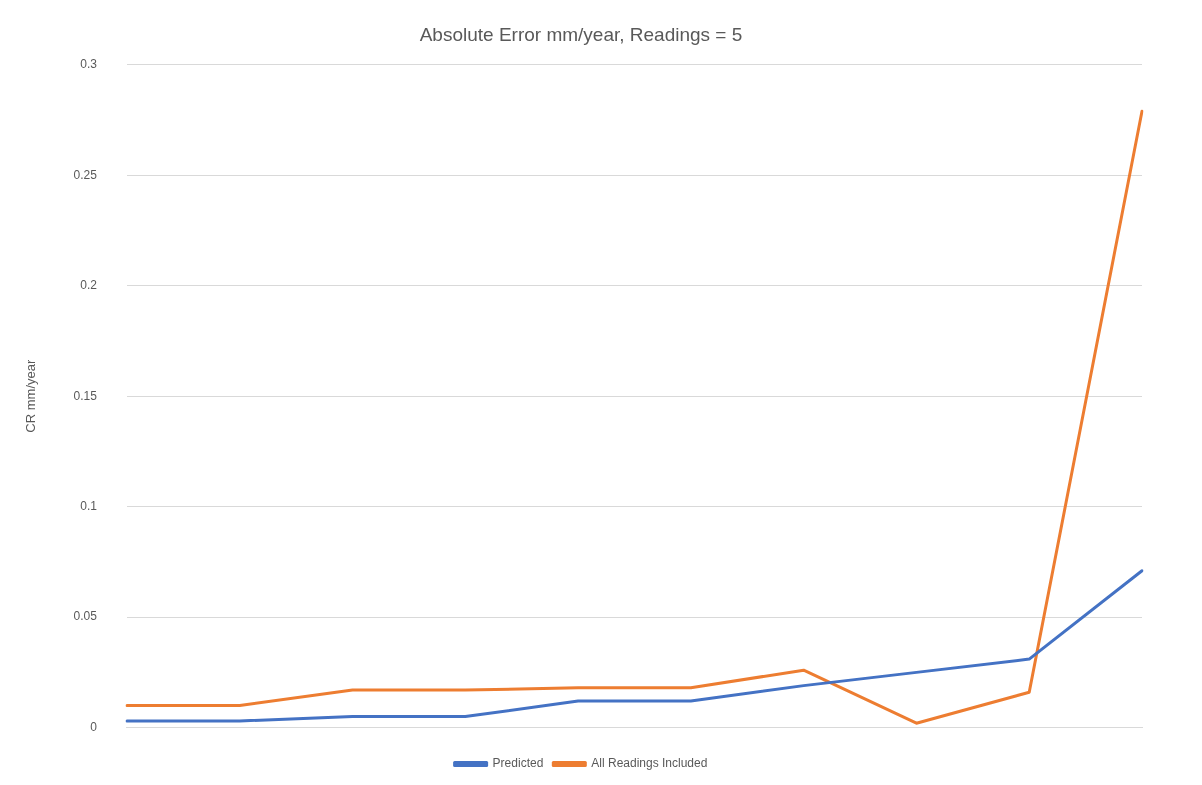  What do you see at coordinates (581, 34) in the screenshot?
I see `chart-title: Absolute Error mm/year, Readings = 5` at bounding box center [581, 34].